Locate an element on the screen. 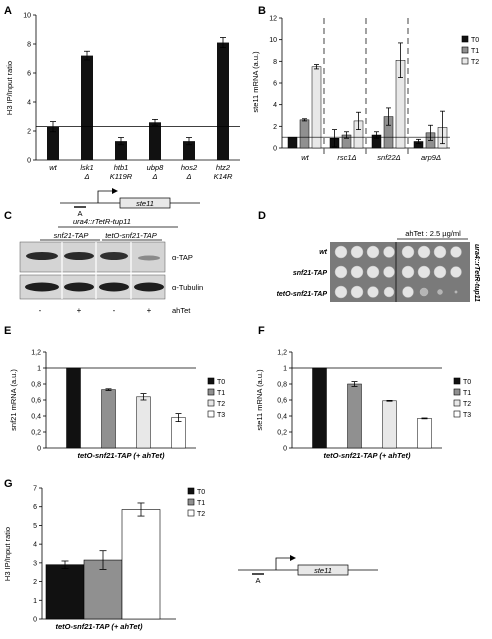  x-tick-label: htb1 is located at coordinates (121, 167).